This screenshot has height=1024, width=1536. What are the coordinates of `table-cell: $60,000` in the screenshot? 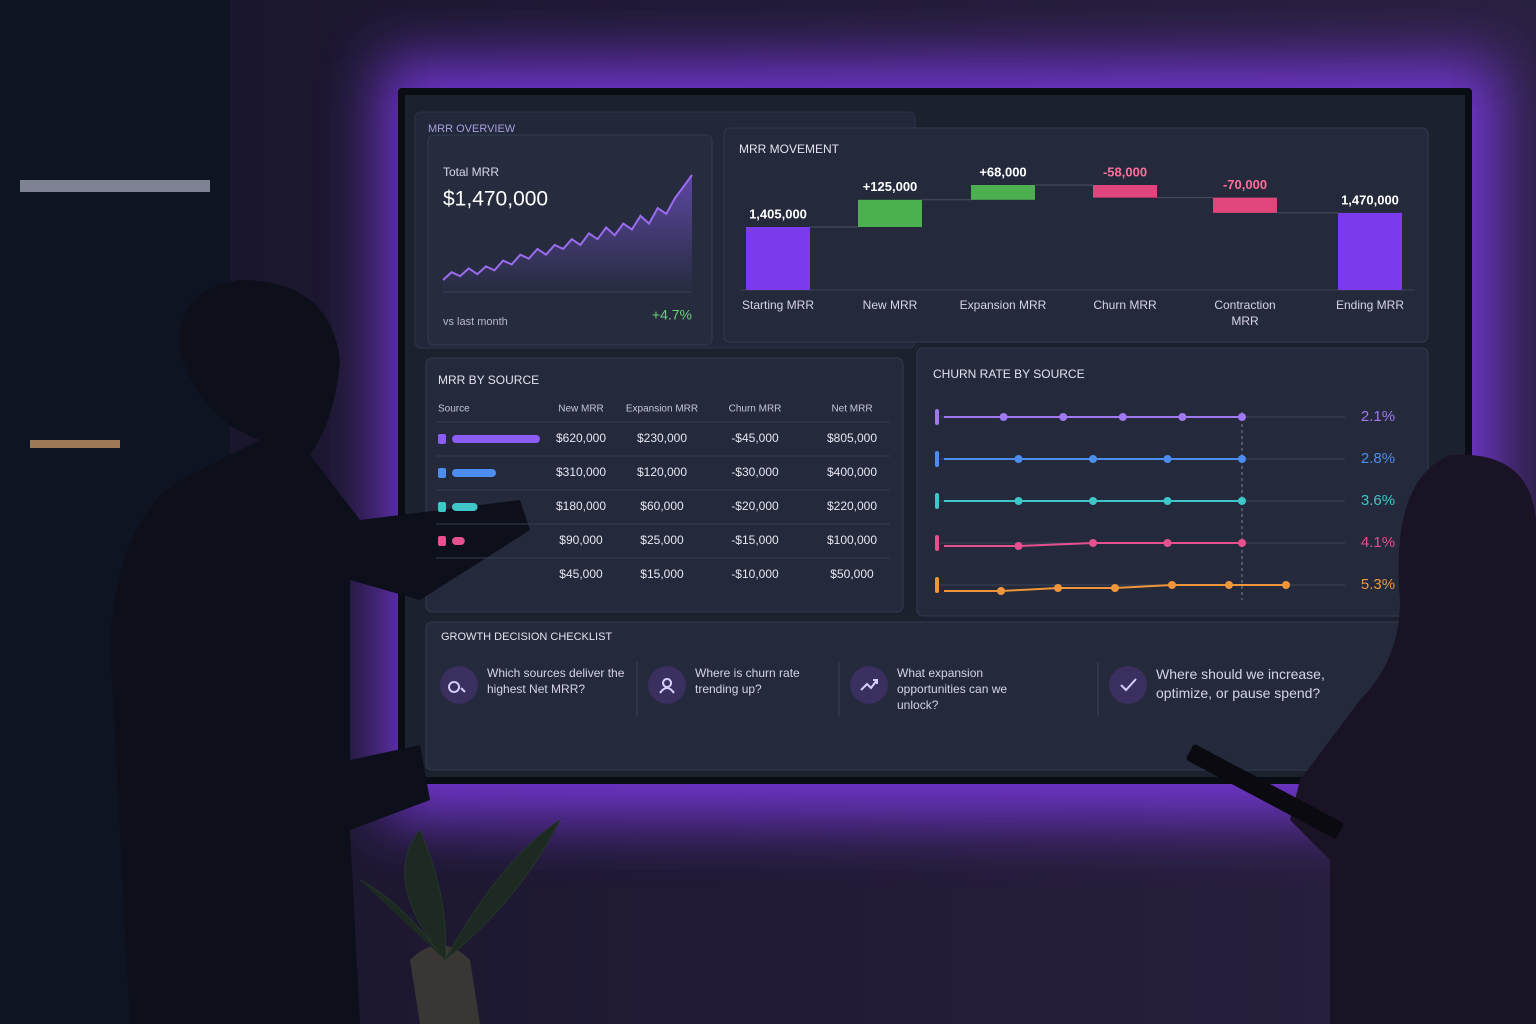 It's located at (662, 506).